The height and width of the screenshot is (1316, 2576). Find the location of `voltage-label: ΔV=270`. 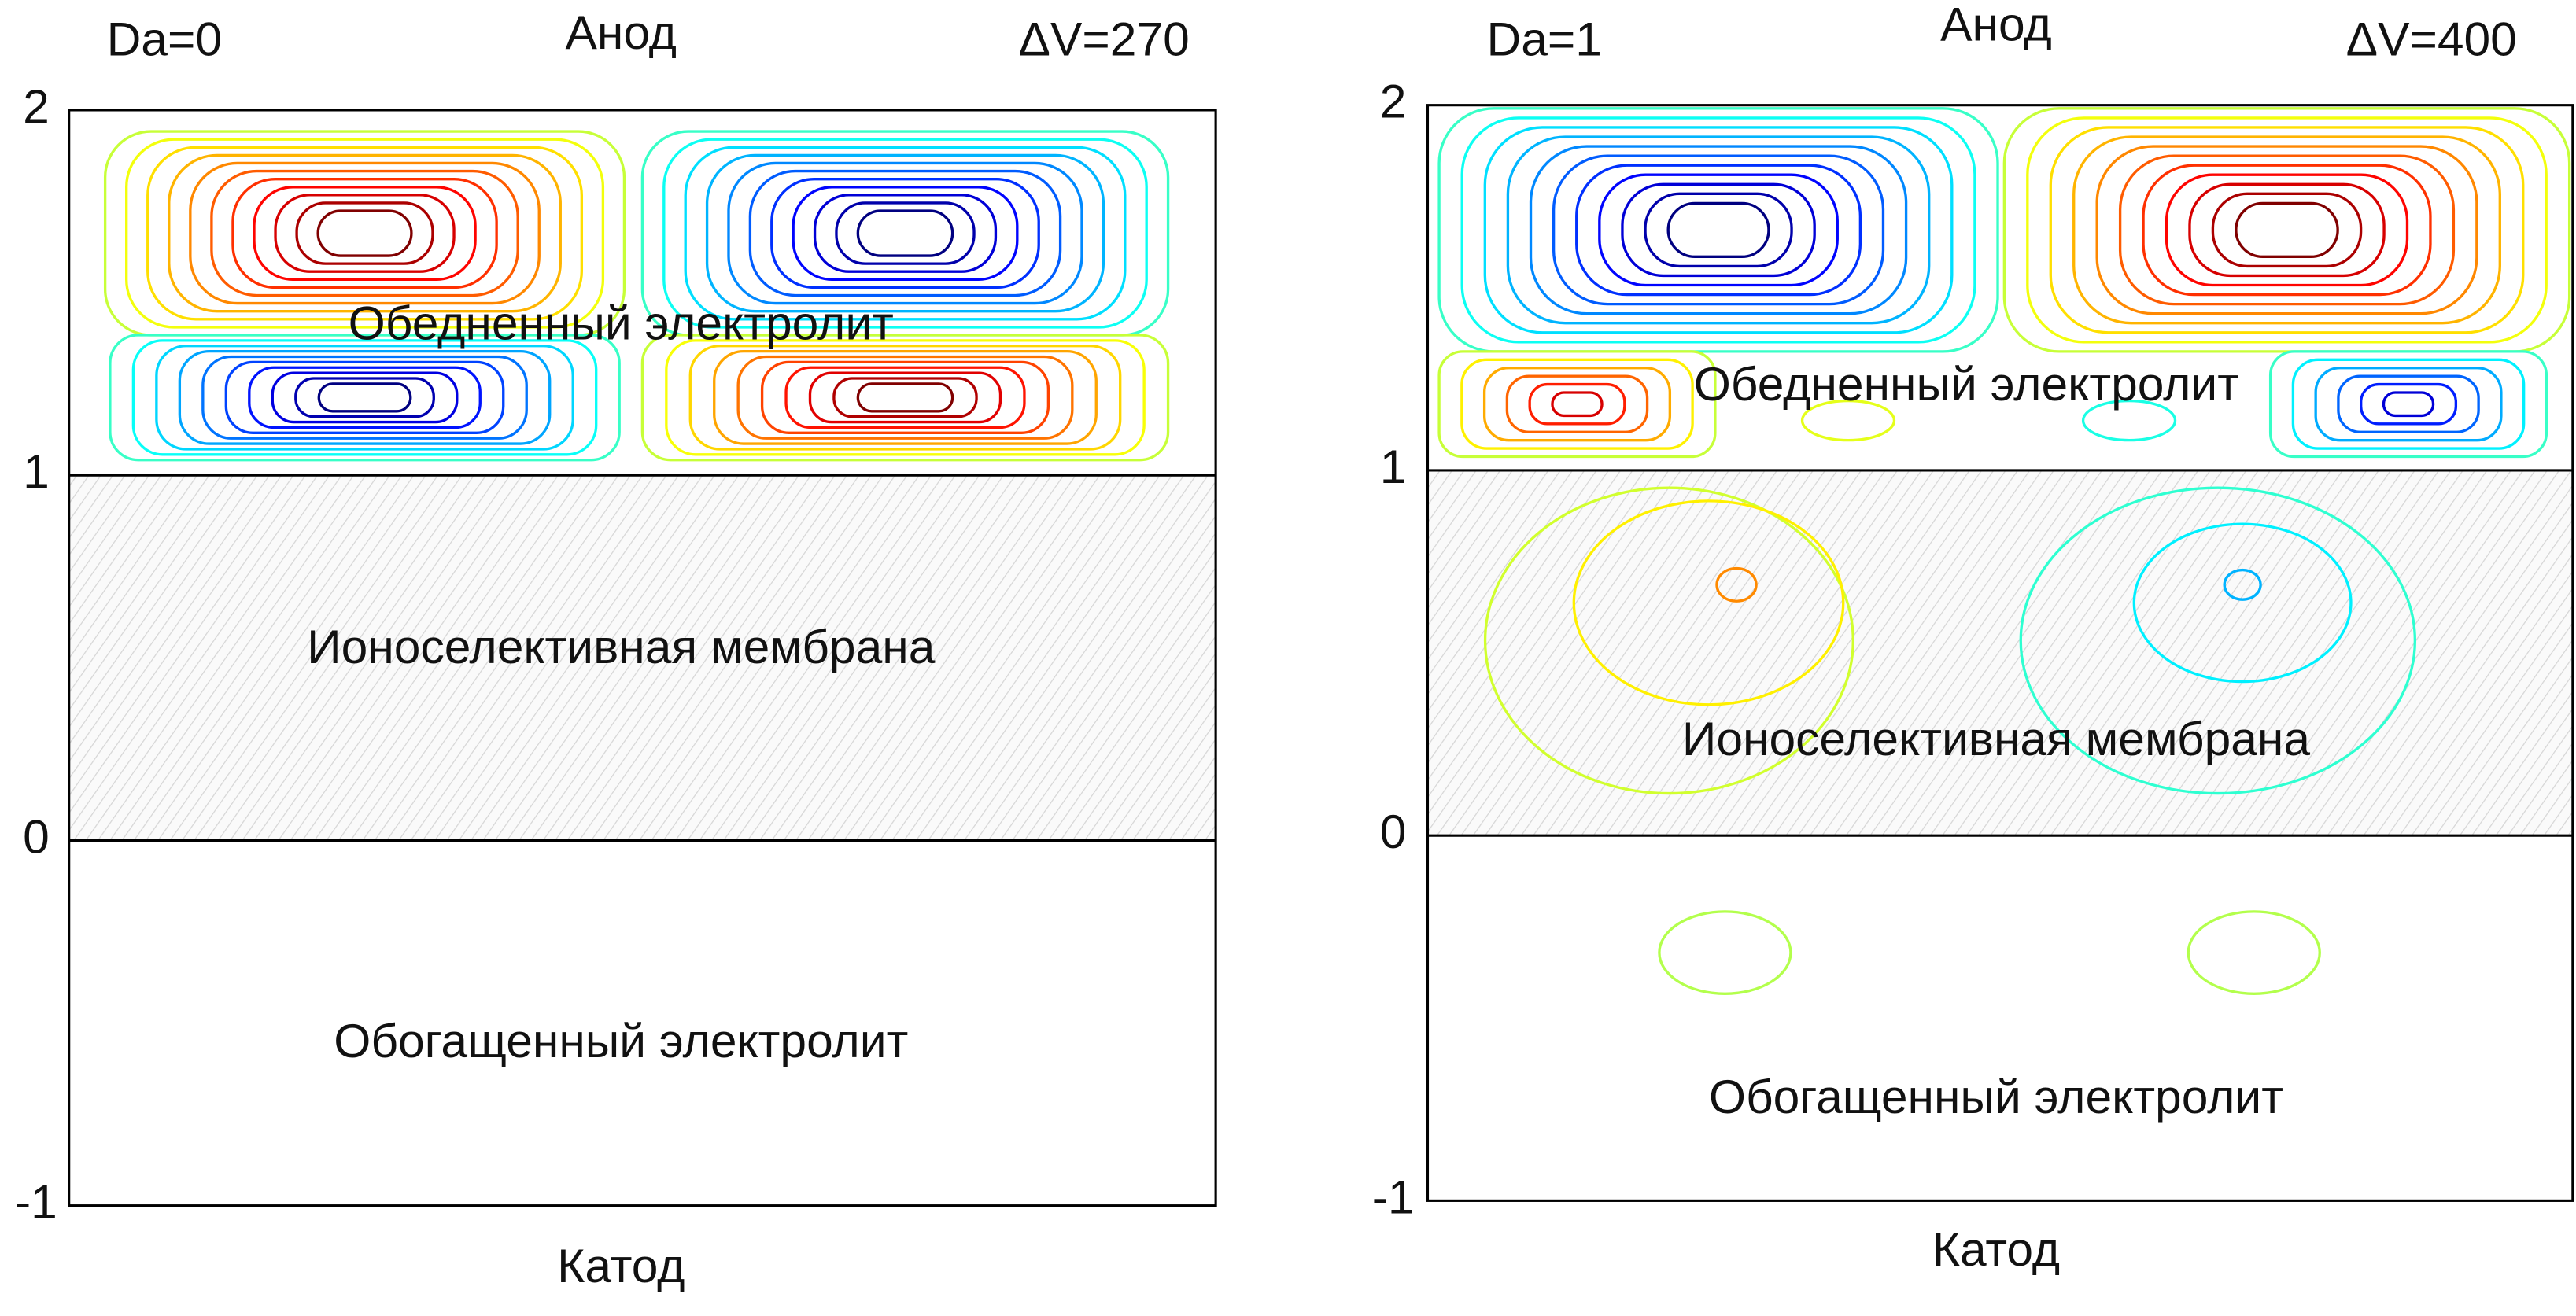

voltage-label: ΔV=270 is located at coordinates (1104, 38).